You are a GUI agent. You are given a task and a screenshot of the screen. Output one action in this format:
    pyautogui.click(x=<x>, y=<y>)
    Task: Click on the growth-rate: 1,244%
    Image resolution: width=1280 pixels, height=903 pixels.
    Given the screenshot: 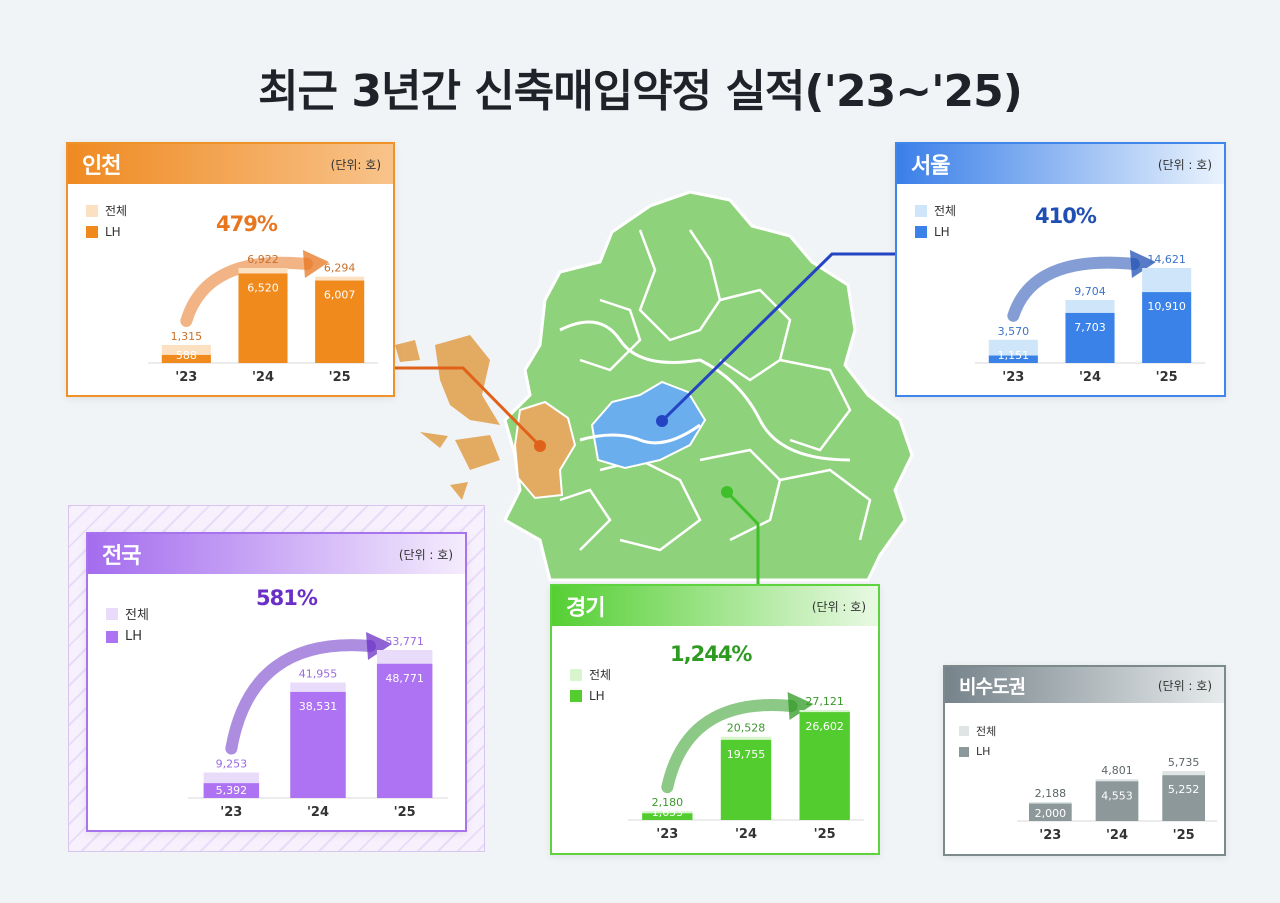 What is the action you would take?
    pyautogui.click(x=711, y=654)
    